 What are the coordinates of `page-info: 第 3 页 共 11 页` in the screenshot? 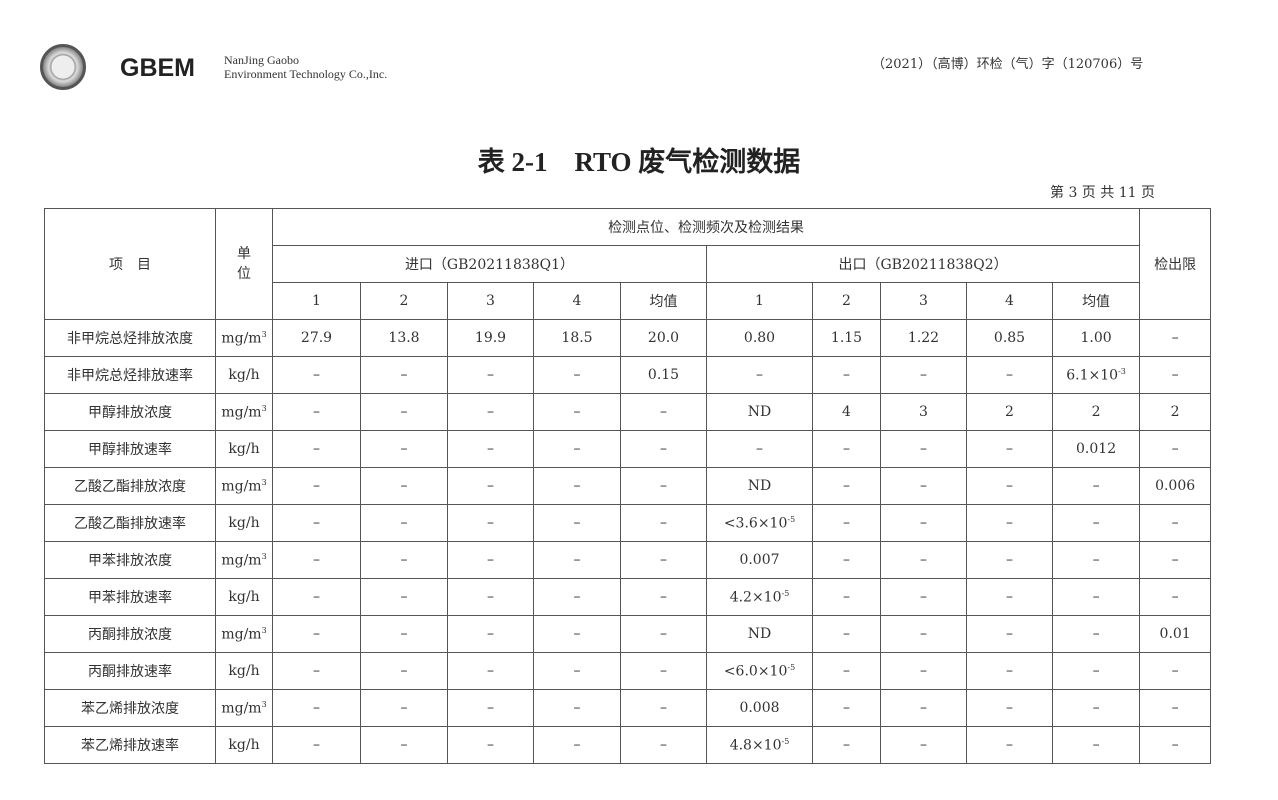 It's located at (1102, 193).